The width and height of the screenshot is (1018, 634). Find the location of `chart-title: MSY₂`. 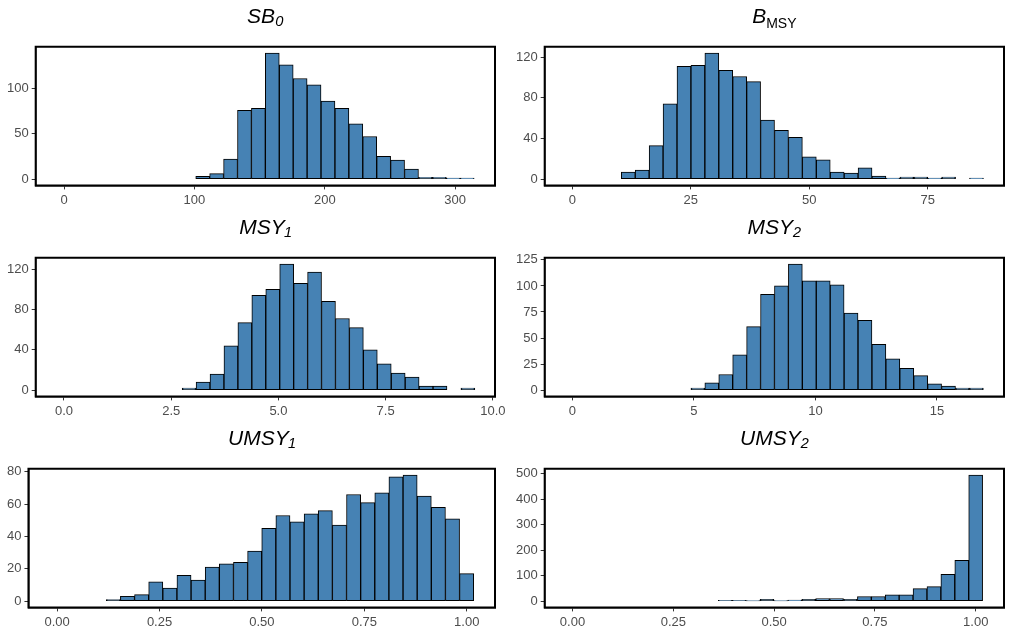

chart-title: MSY₂ is located at coordinates (774, 227).